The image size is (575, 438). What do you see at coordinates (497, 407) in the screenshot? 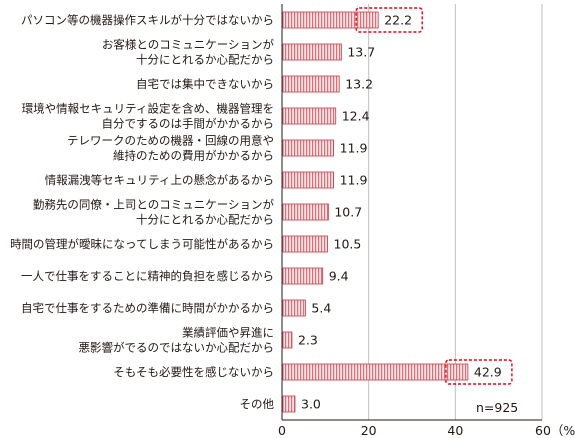
I see `sample-size-note: n=925` at bounding box center [497, 407].